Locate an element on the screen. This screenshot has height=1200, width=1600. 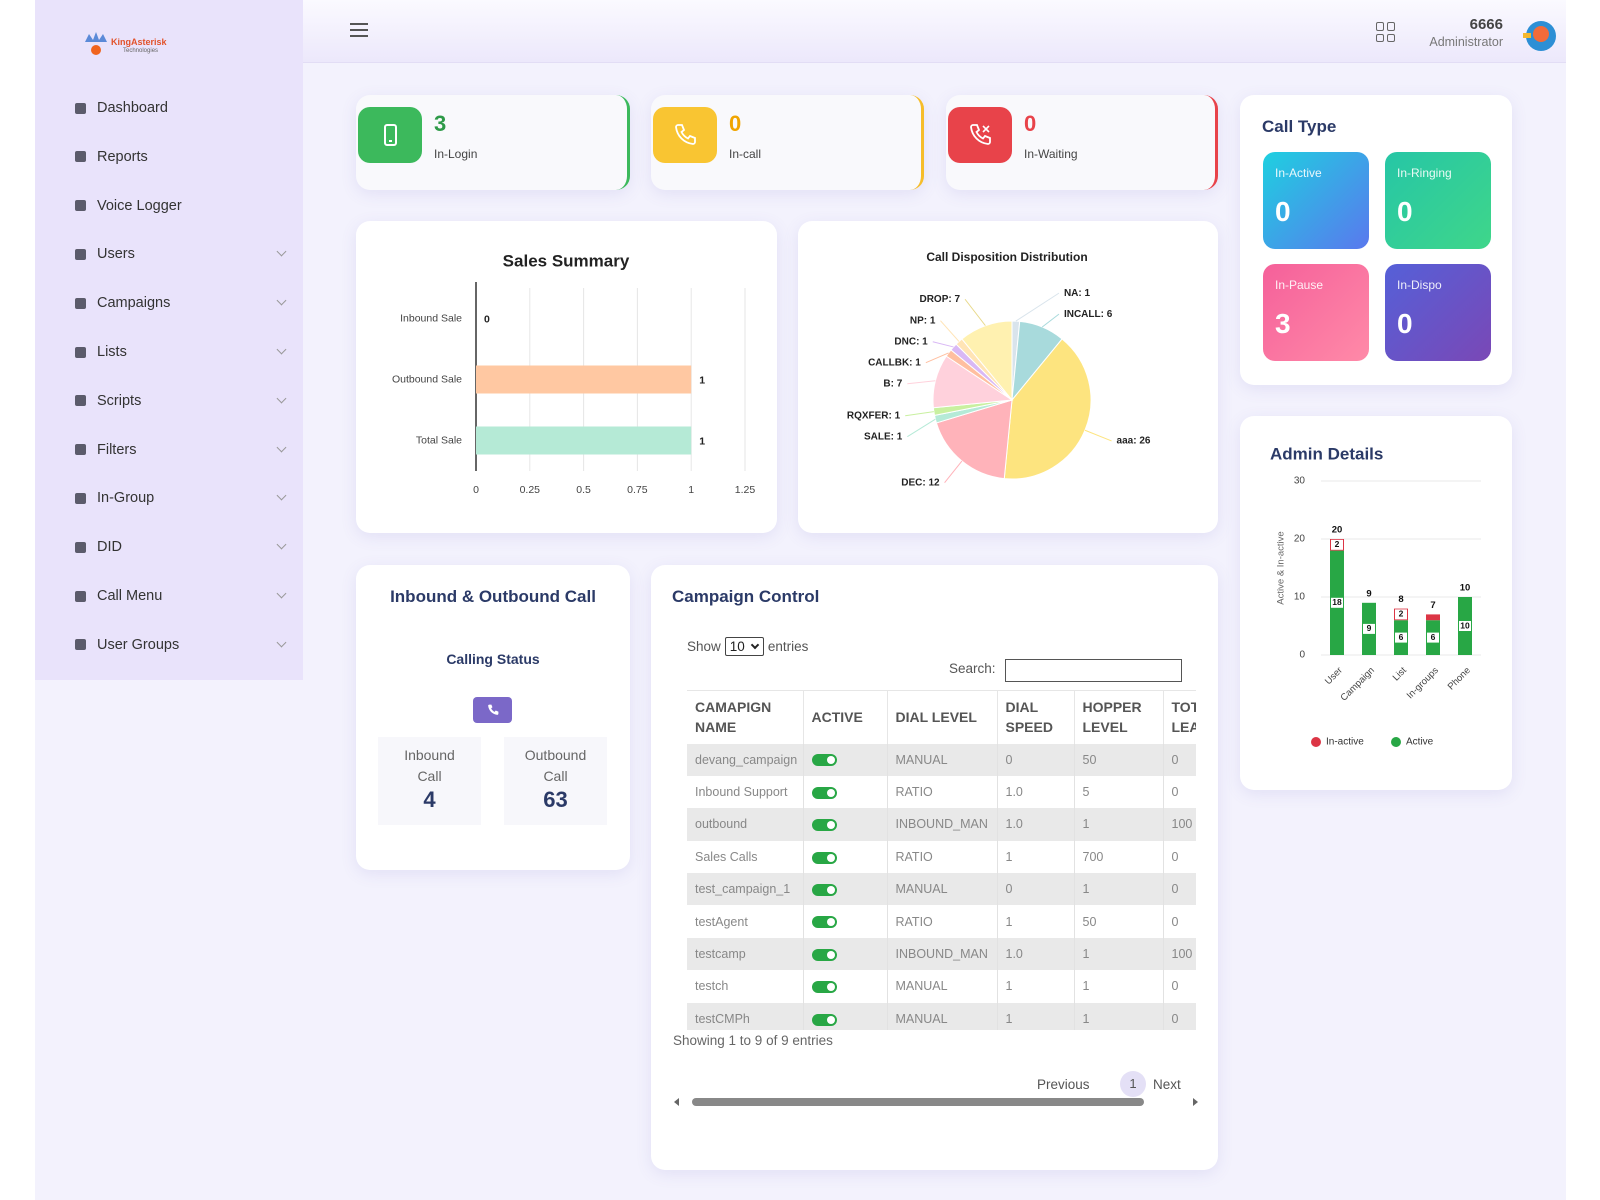
table-info: Showing 1 to 9 of 9 entries is located at coordinates (753, 1040).